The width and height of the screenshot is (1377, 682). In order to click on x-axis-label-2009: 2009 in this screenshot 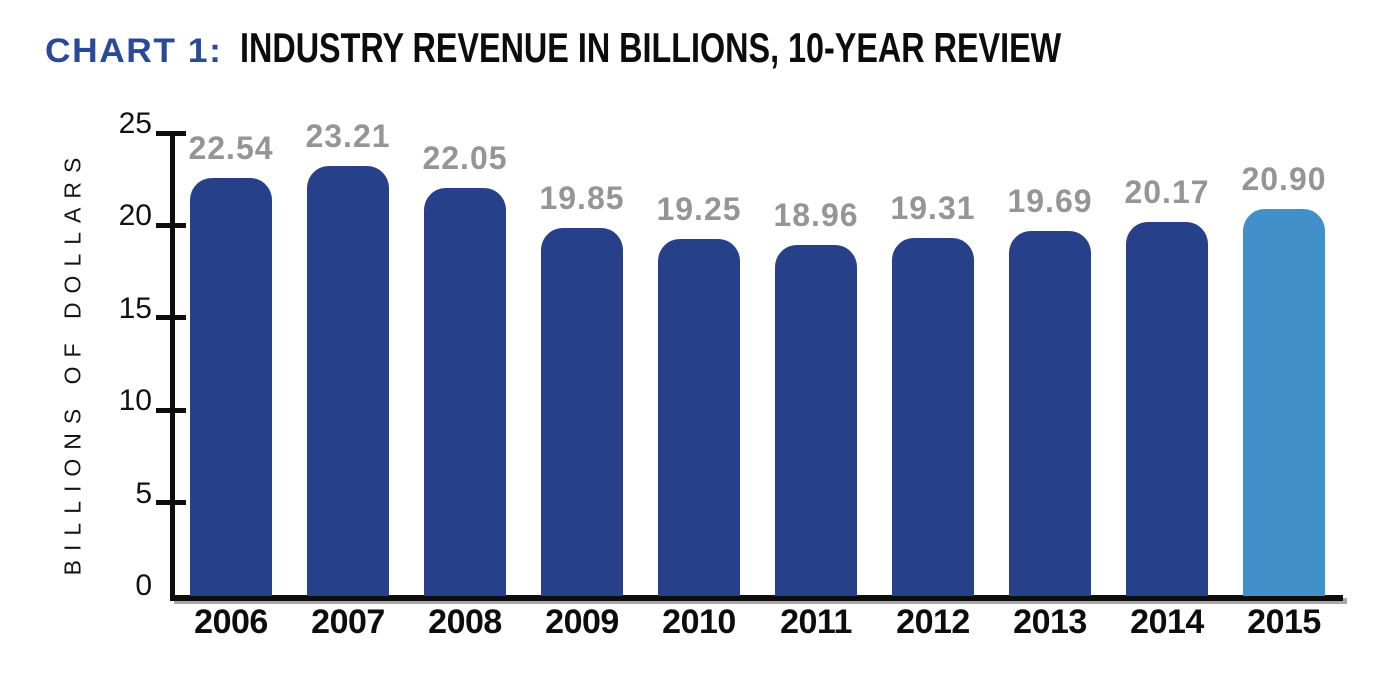, I will do `click(582, 622)`.